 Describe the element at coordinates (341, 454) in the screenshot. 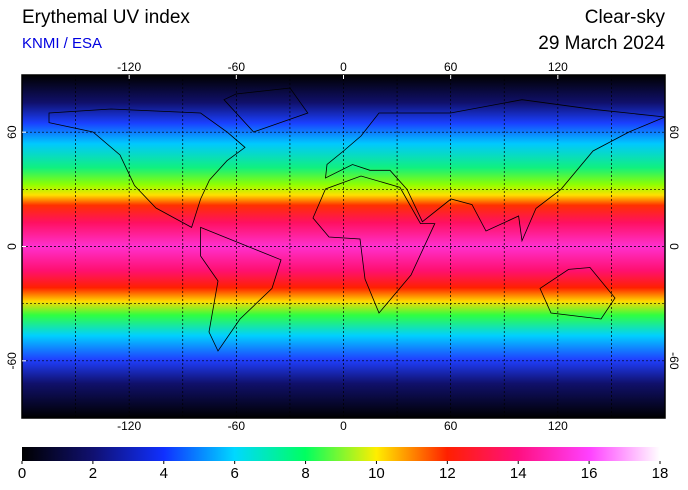

I see `colorbar` at that location.